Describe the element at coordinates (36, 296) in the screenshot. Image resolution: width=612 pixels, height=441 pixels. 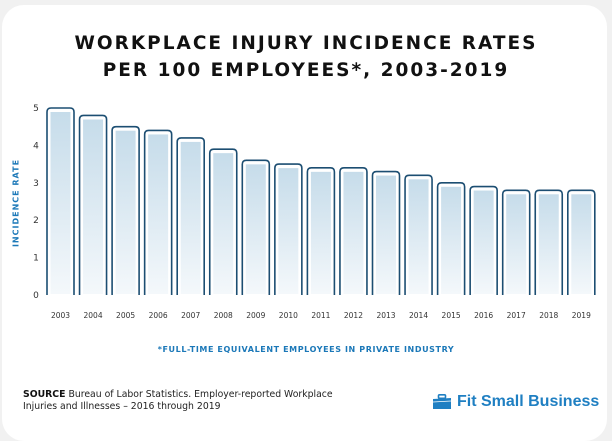
I see `y-tick-label: 0` at that location.